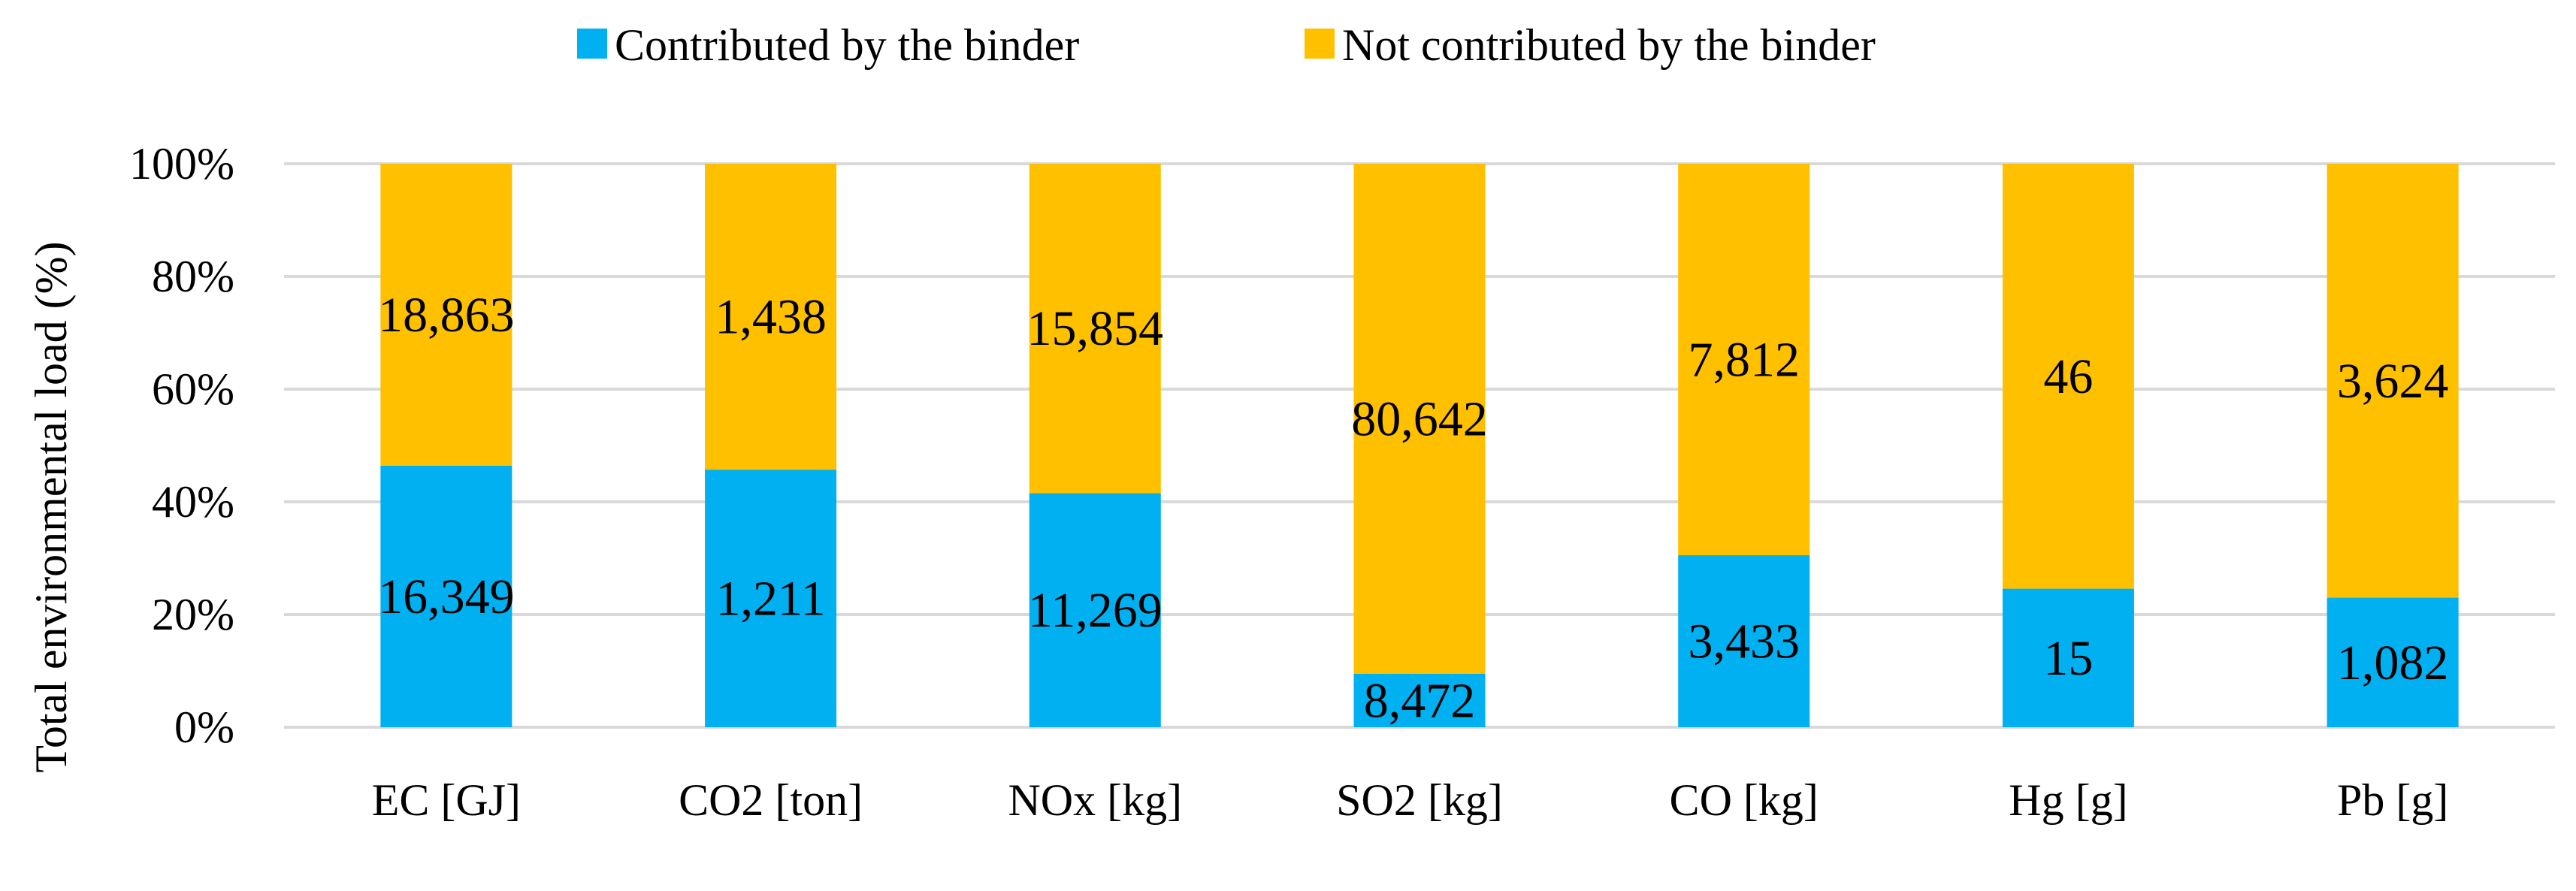  I want to click on data-label: 11,269, so click(1095, 610).